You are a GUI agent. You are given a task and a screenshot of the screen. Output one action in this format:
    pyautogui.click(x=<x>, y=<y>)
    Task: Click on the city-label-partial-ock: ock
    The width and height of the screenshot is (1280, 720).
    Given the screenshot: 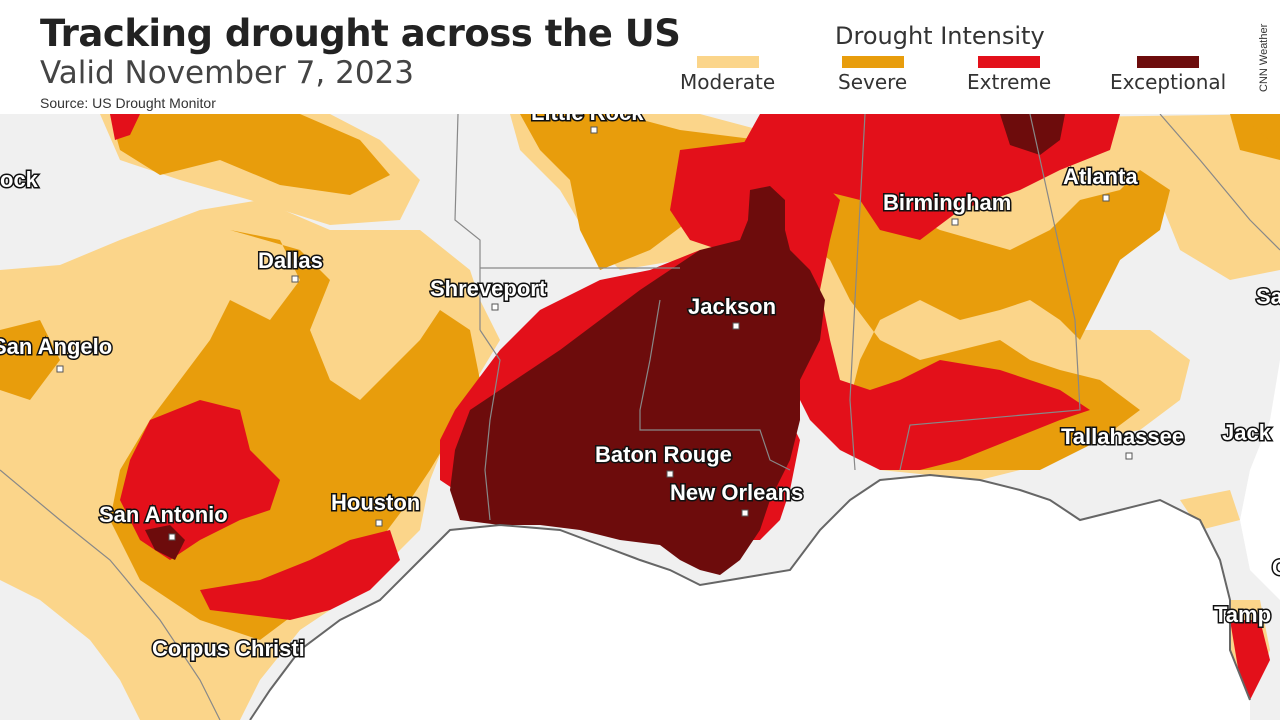 What is the action you would take?
    pyautogui.click(x=19, y=179)
    